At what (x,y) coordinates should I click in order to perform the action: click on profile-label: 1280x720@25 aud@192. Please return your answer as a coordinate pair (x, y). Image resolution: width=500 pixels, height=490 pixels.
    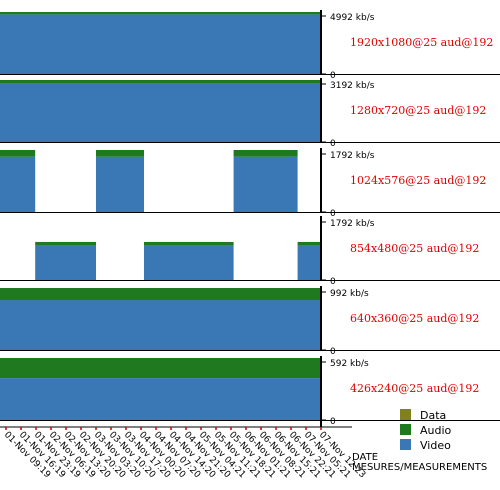
    Looking at the image, I should click on (418, 110).